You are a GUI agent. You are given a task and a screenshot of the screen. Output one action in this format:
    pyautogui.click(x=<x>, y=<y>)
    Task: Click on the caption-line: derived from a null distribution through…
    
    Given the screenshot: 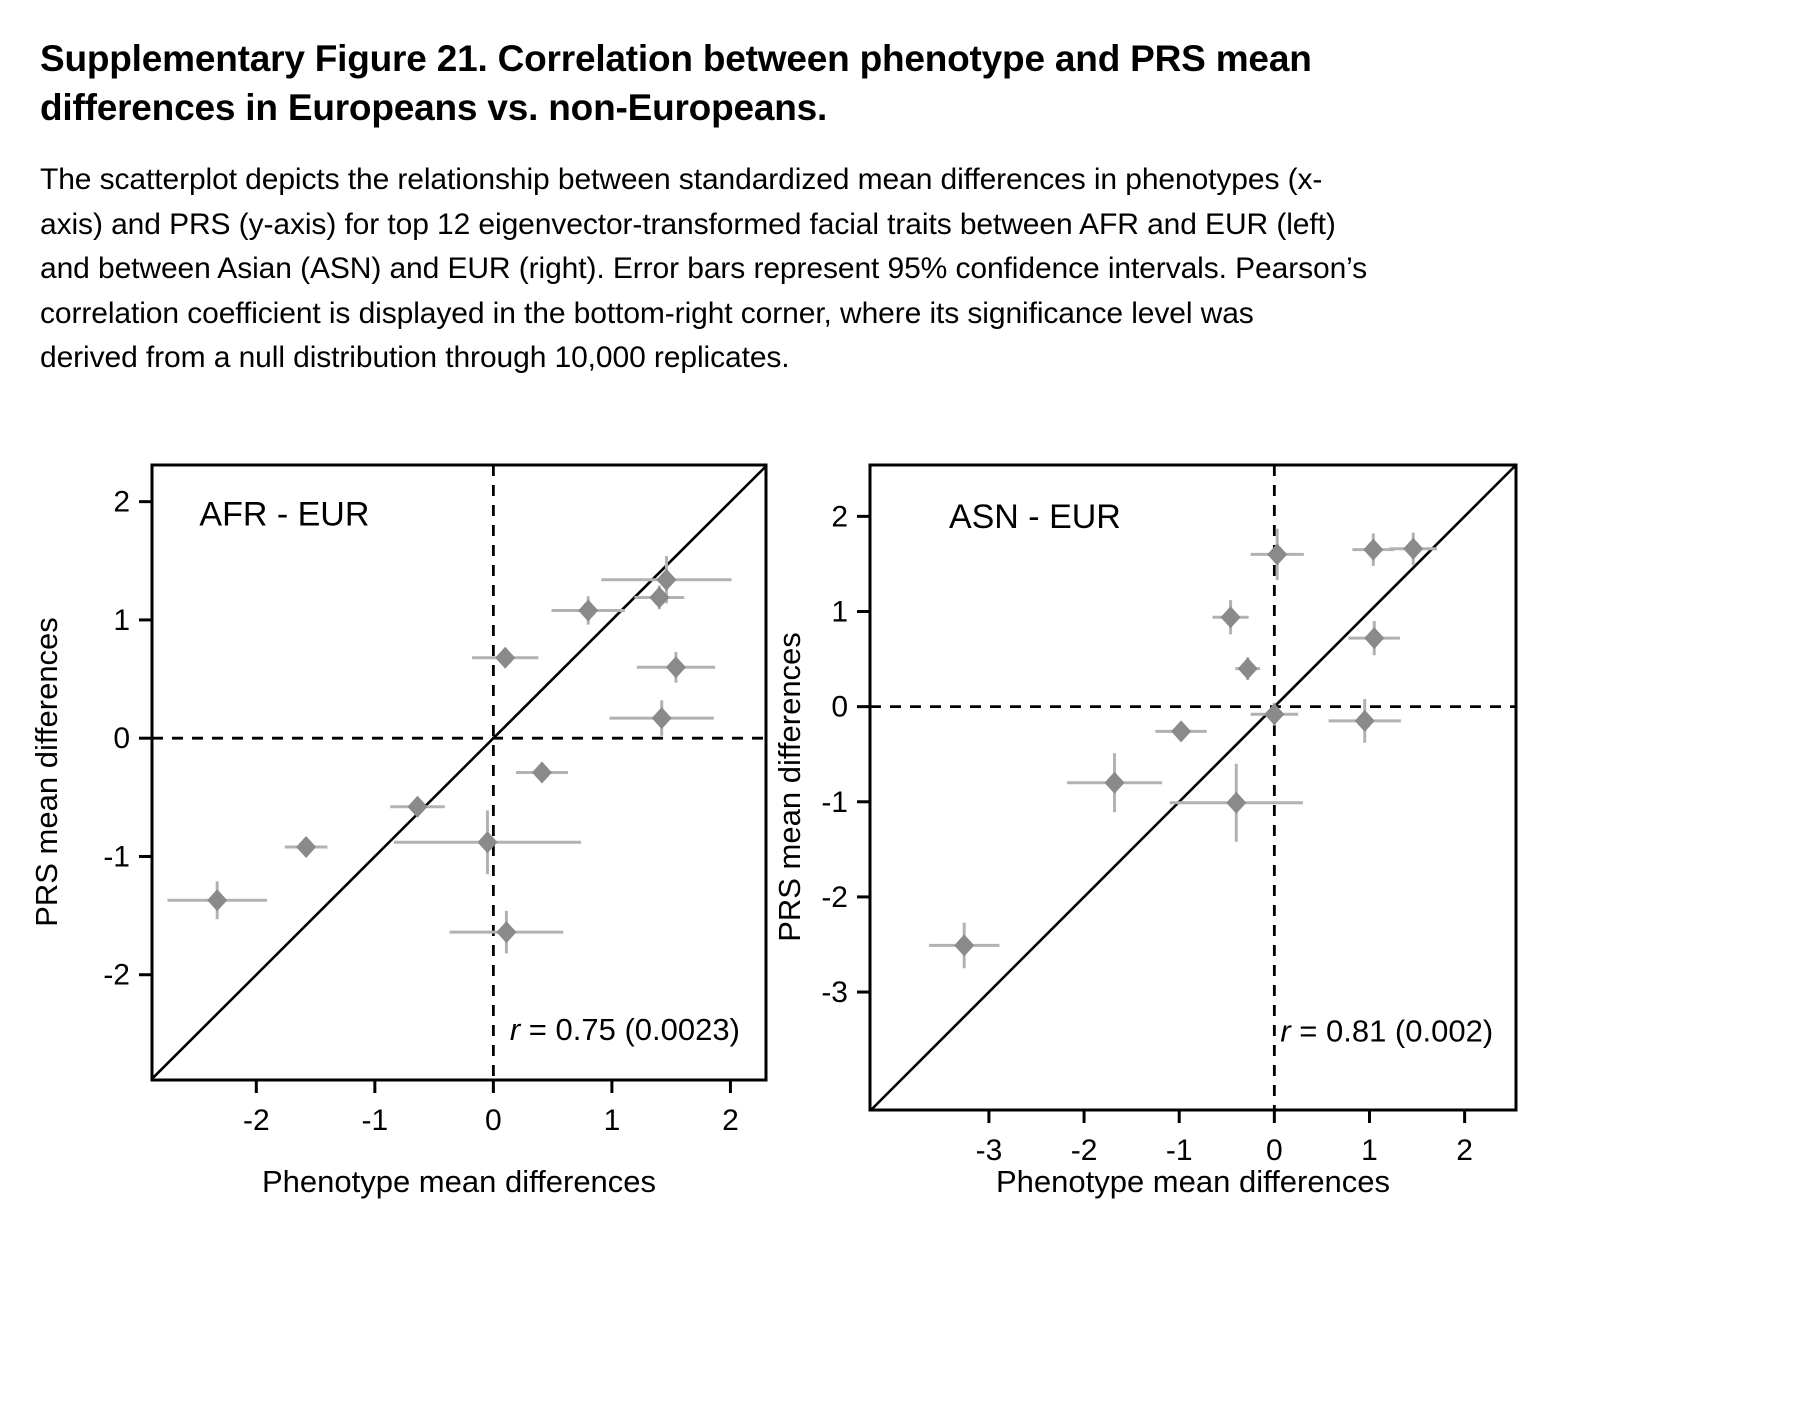 What is the action you would take?
    pyautogui.click(x=415, y=357)
    